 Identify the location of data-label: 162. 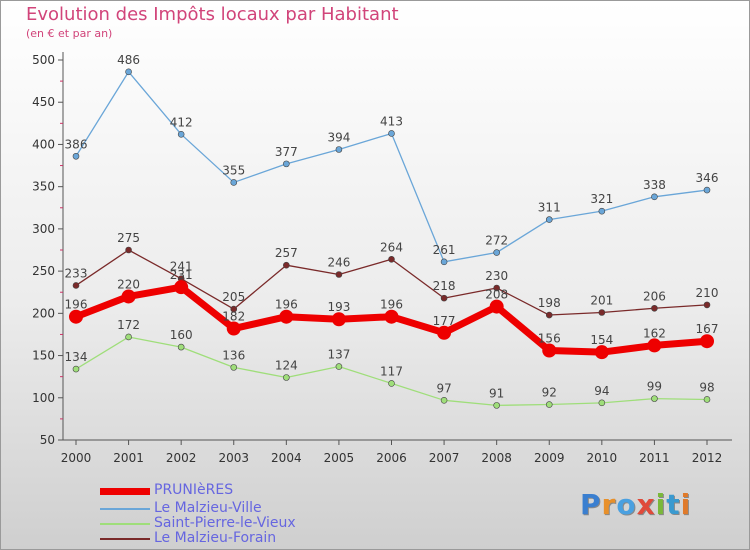
(654, 333).